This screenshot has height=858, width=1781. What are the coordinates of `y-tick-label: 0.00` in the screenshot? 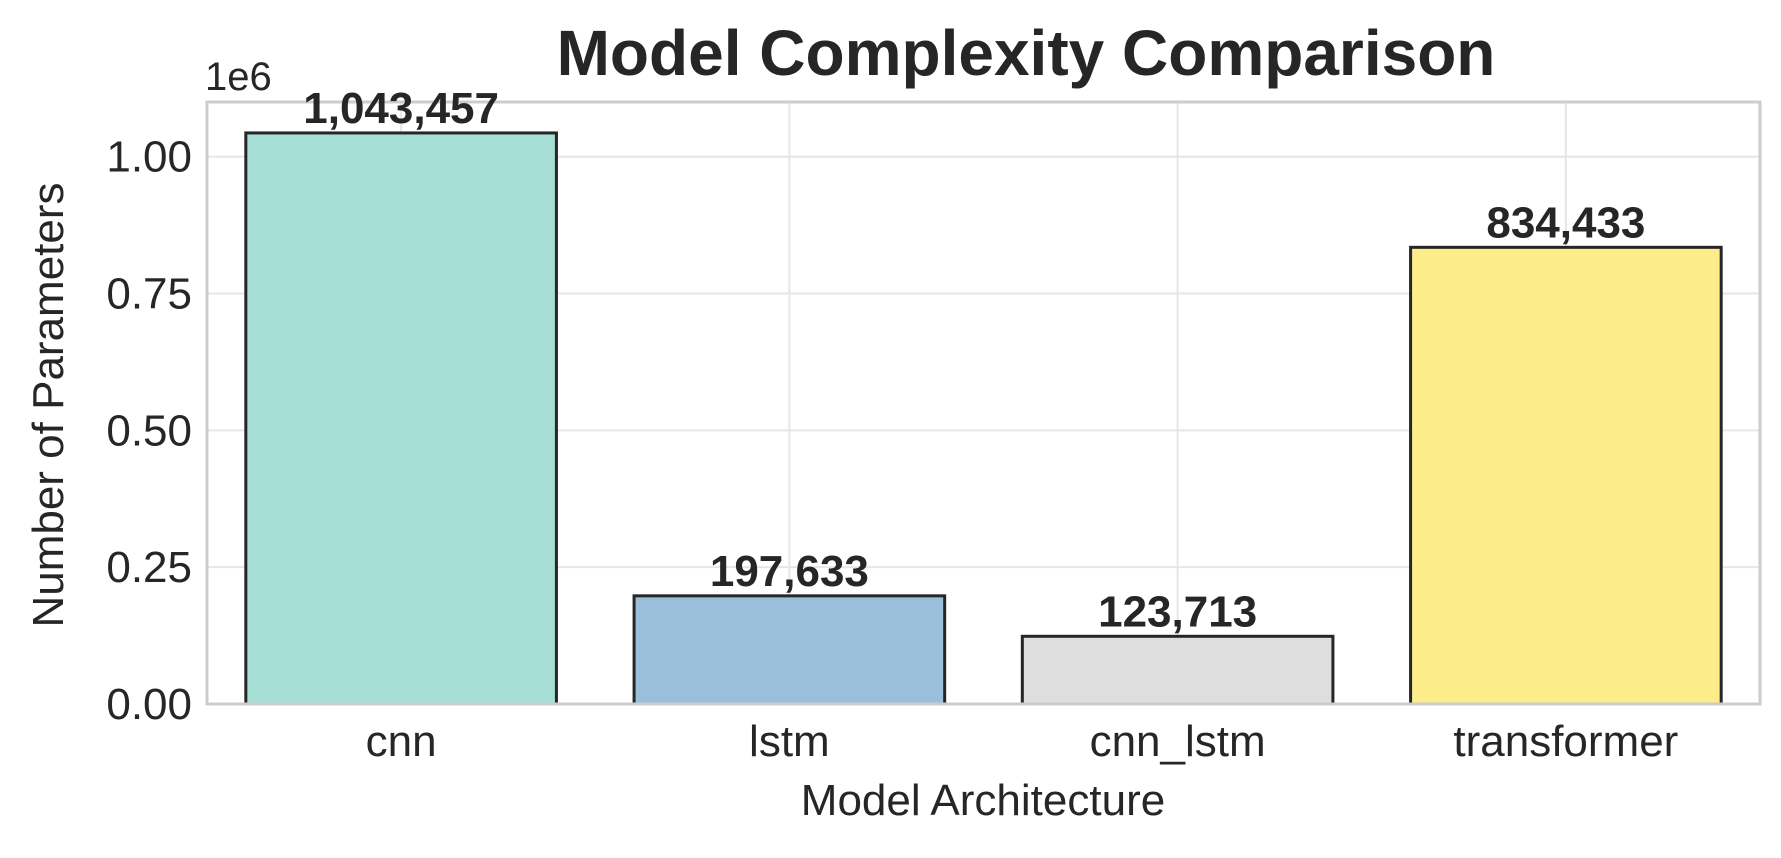 It's located at (149, 704).